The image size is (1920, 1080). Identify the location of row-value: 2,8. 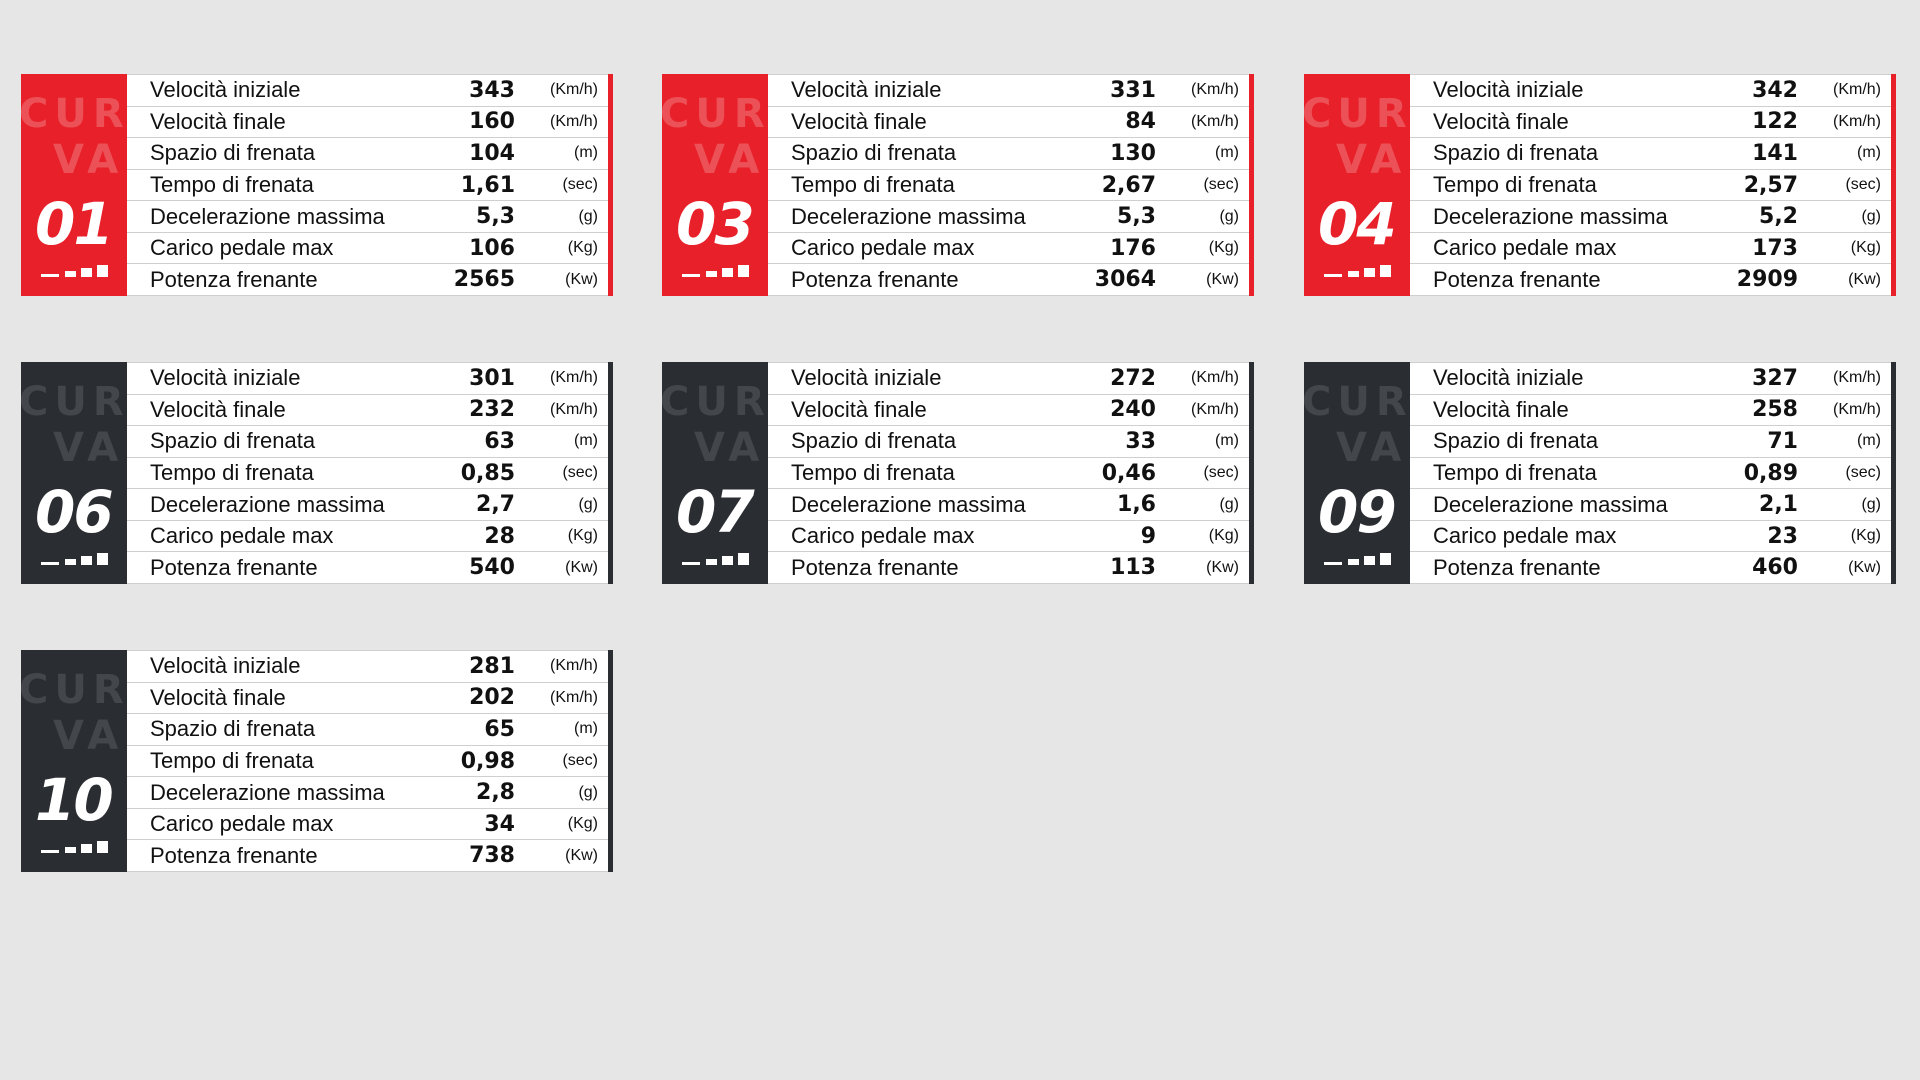
(495, 793).